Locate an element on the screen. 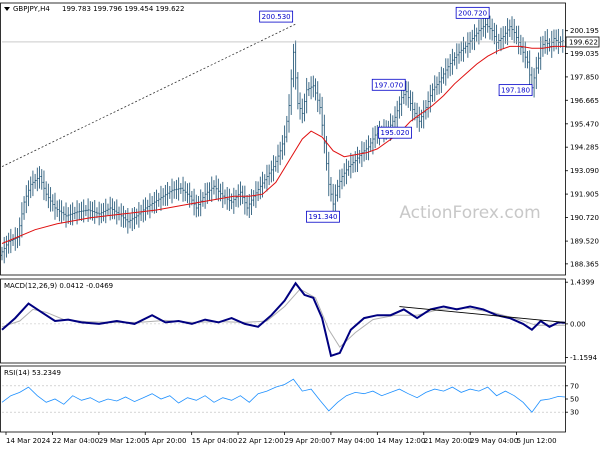 Image resolution: width=600 pixels, height=450 pixels. price-annotation-label: 191.340 is located at coordinates (322, 217).